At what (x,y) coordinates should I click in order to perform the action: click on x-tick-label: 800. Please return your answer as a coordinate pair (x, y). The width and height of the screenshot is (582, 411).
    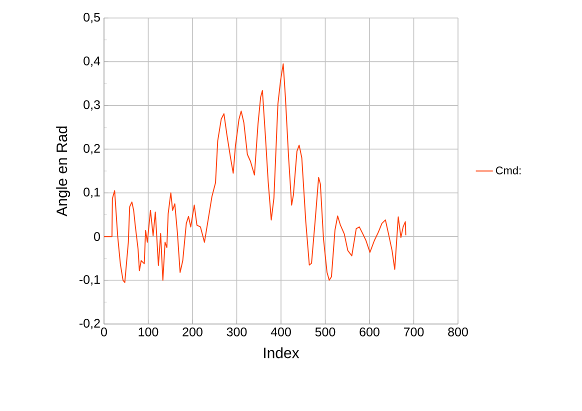
    Looking at the image, I should click on (458, 332).